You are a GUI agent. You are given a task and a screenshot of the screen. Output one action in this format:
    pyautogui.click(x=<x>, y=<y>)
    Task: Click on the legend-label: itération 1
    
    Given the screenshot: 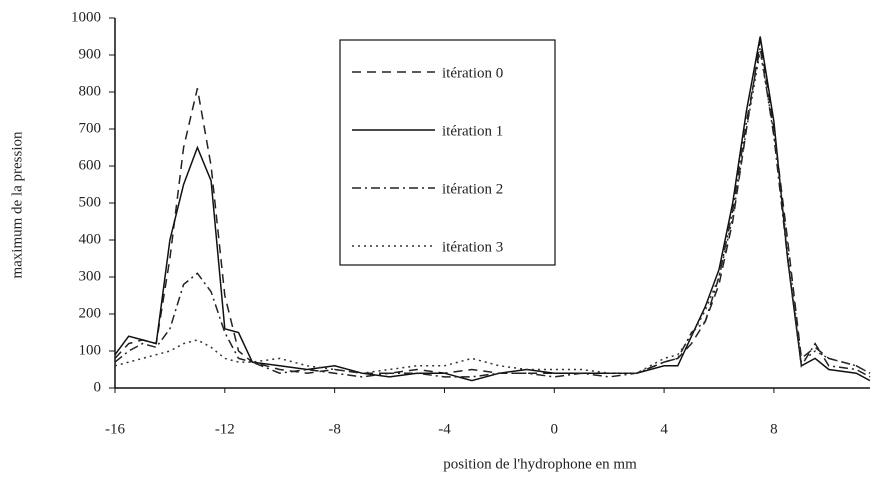 What is the action you would take?
    pyautogui.click(x=472, y=131)
    